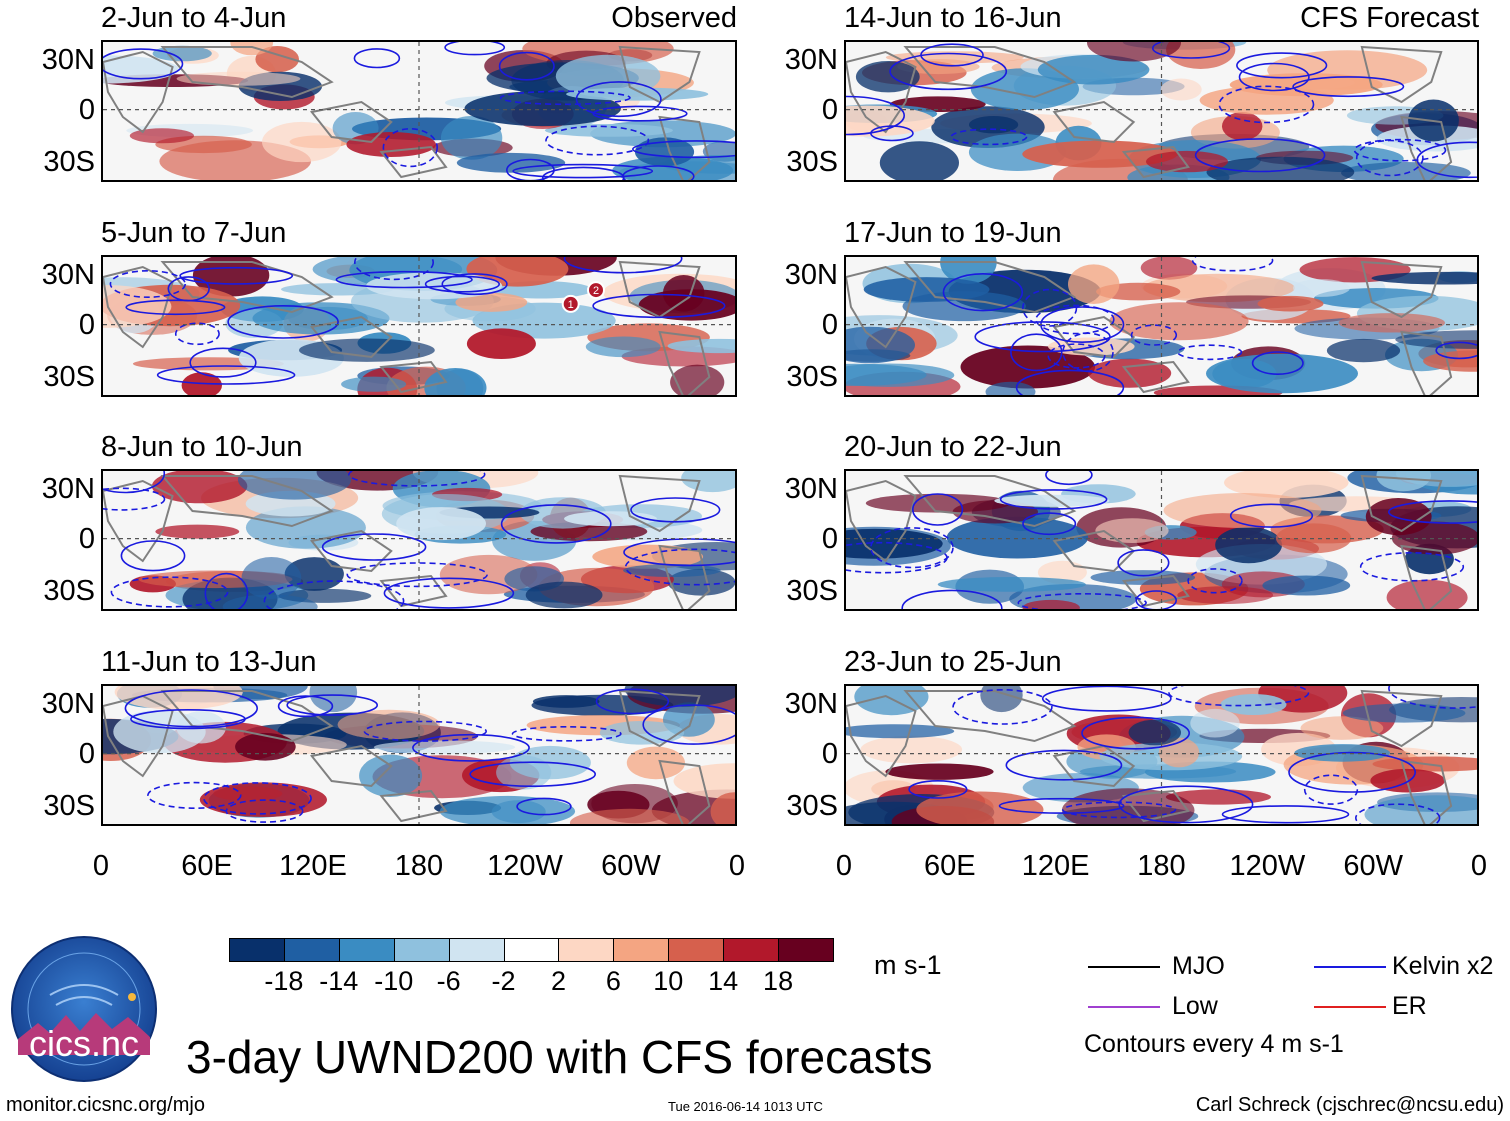  What do you see at coordinates (419, 326) in the screenshot?
I see `map-field: 12` at bounding box center [419, 326].